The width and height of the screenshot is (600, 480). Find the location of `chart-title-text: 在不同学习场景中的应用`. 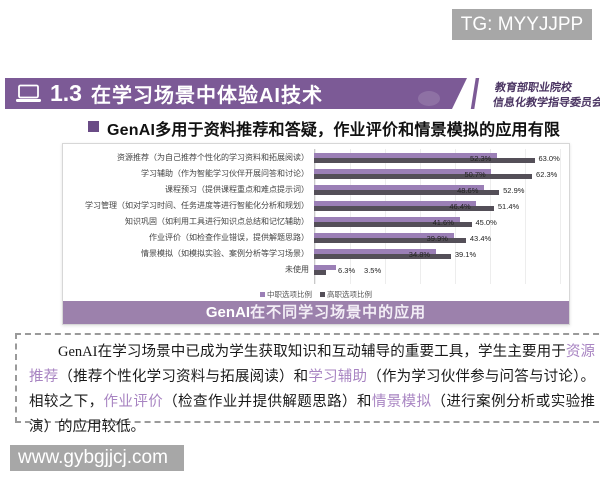

chart-title-text: 在不同学习场景中的应用 is located at coordinates (338, 312).